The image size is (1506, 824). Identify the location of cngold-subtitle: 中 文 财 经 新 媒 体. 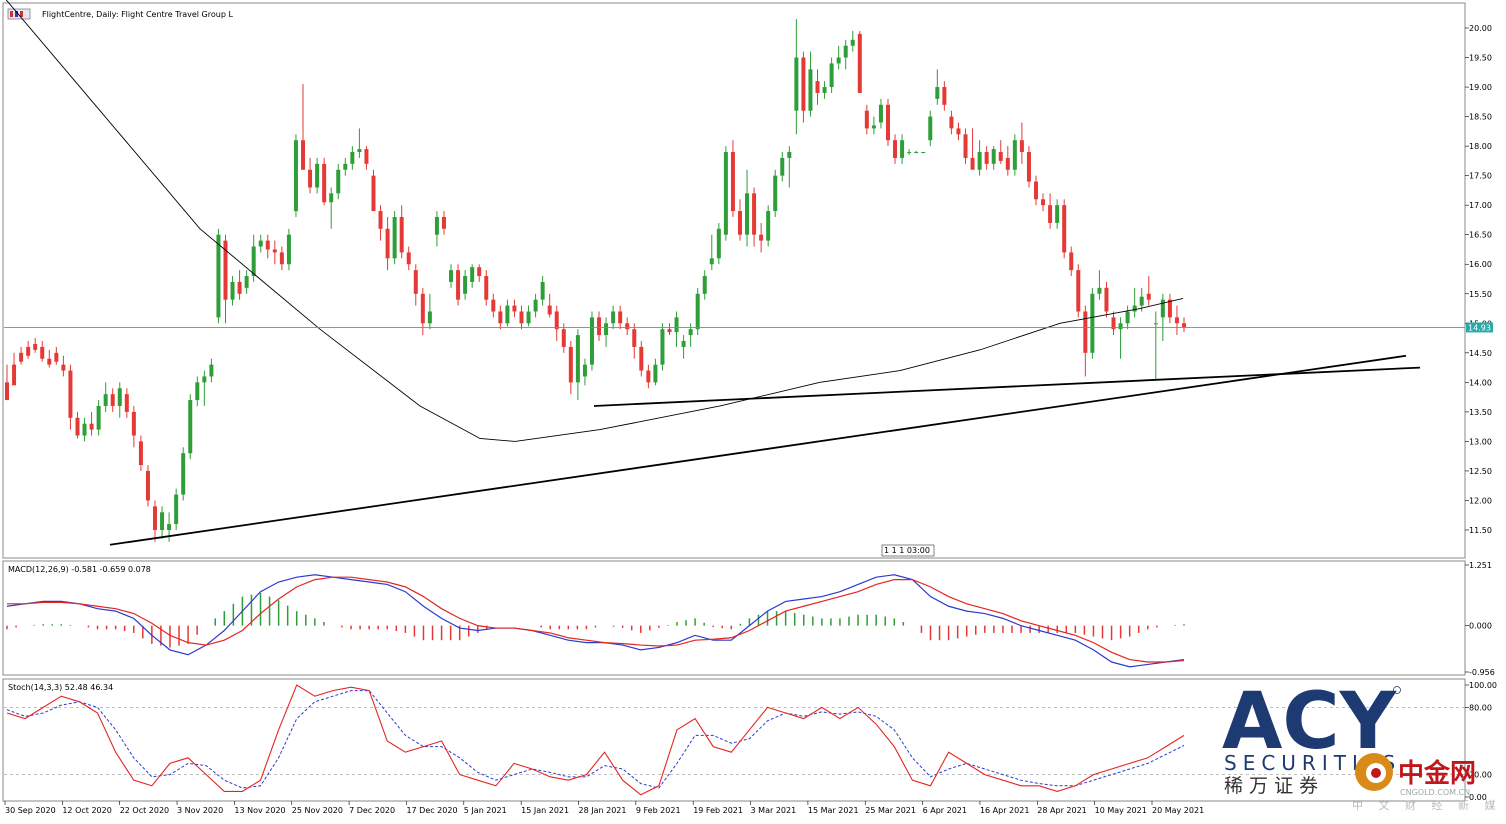
(1429, 805).